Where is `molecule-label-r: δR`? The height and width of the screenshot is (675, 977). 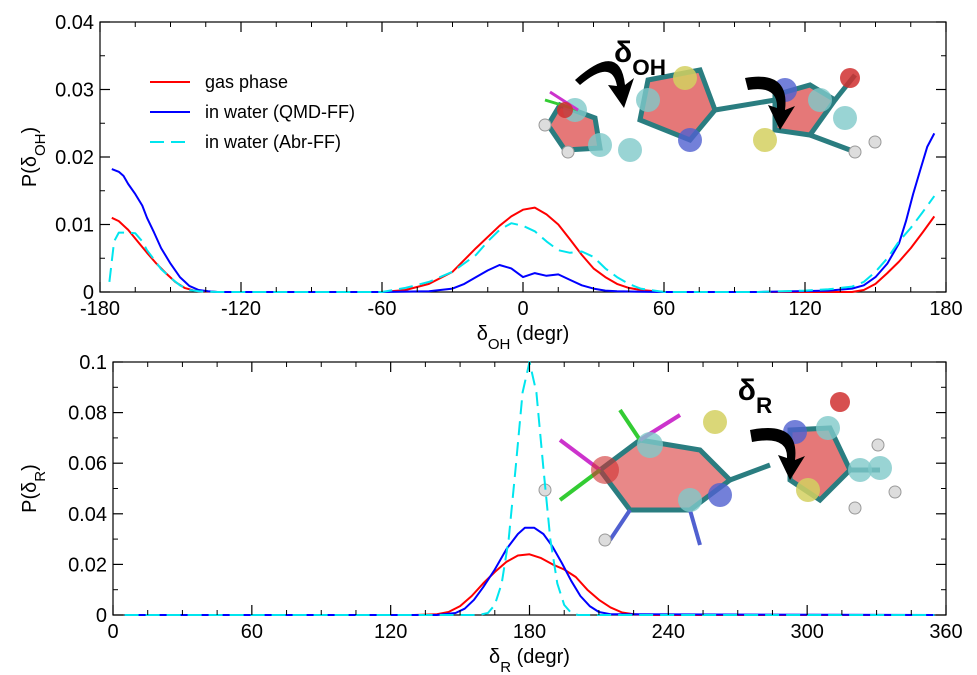
molecule-label-r: δR is located at coordinates (755, 396).